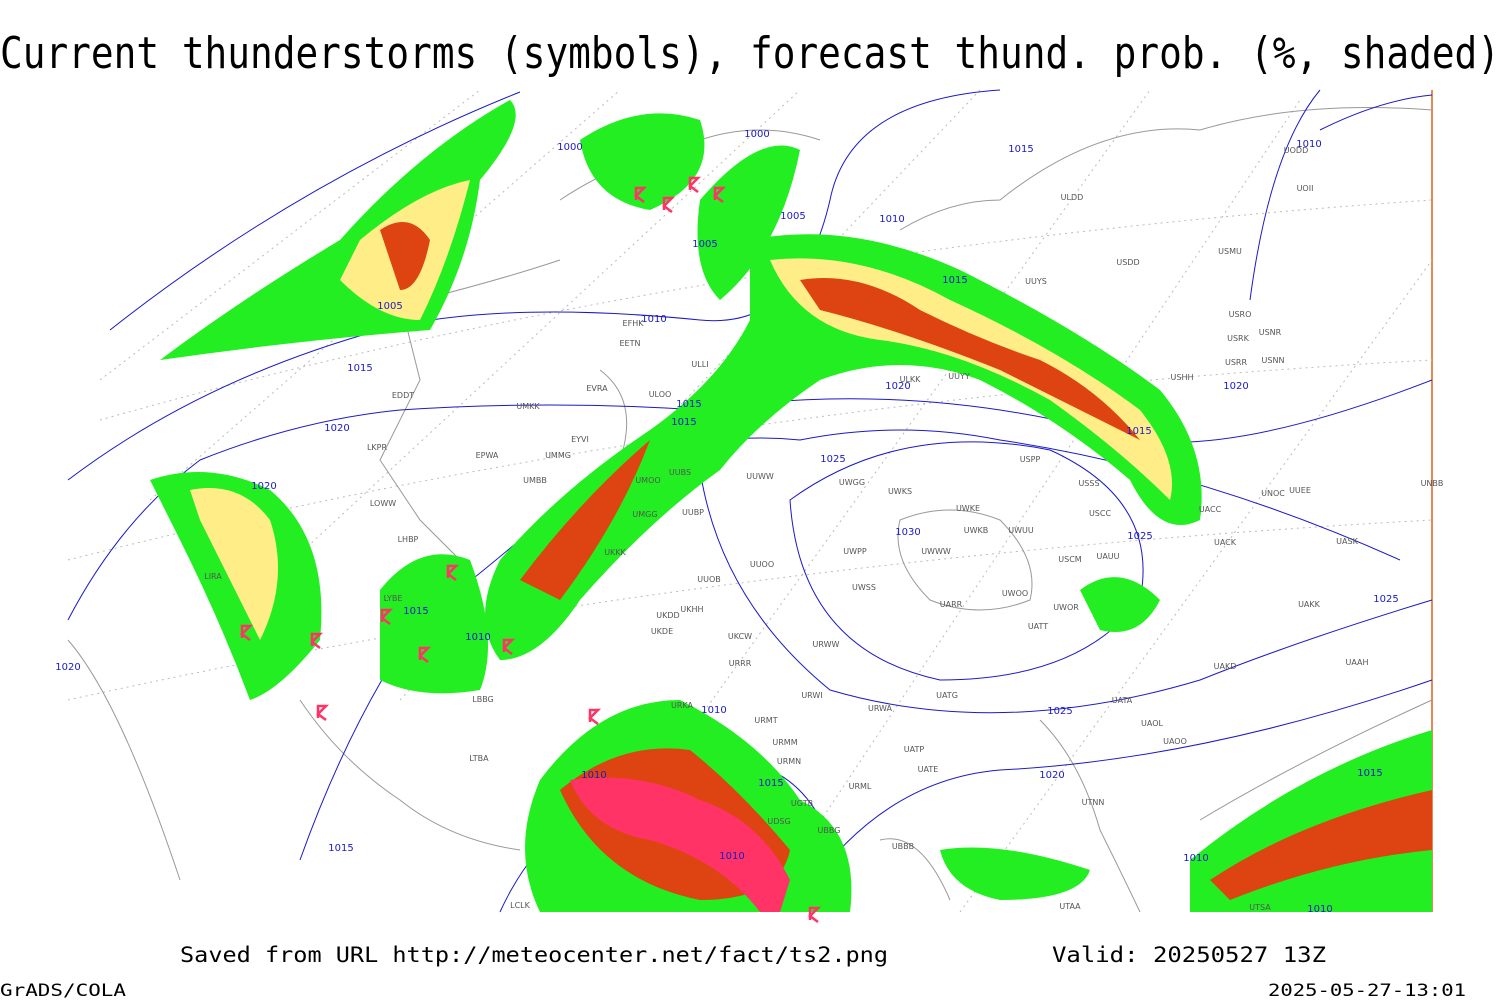 This screenshot has width=1500, height=1000. Describe the element at coordinates (880, 708) in the screenshot. I see `station-code: URWA` at that location.